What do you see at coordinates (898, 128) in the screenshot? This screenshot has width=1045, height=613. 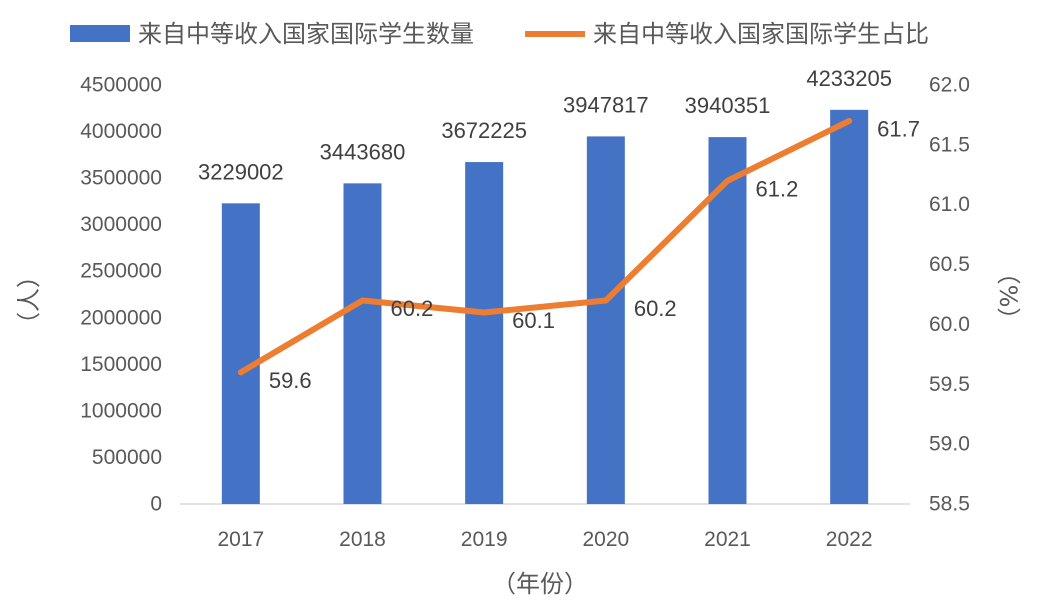 I see `line-data-label: 61.7` at bounding box center [898, 128].